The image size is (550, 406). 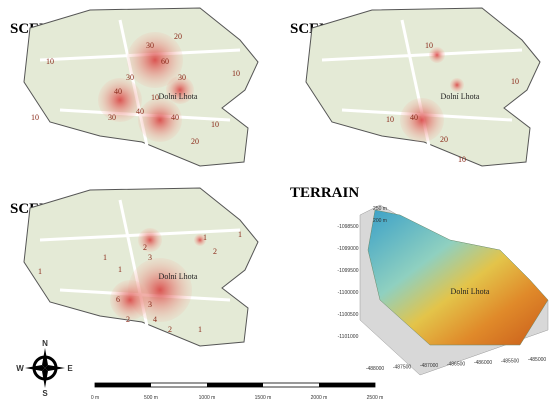 I want to click on y-axis-label: -1099500, so click(x=347, y=271).